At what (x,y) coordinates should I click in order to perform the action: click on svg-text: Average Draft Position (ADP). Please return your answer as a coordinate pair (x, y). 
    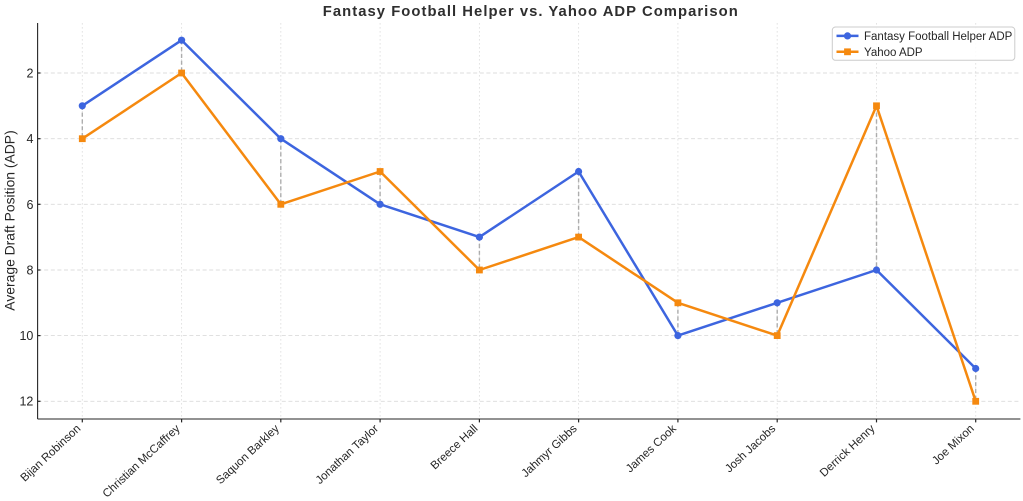
    Looking at the image, I should click on (10, 220).